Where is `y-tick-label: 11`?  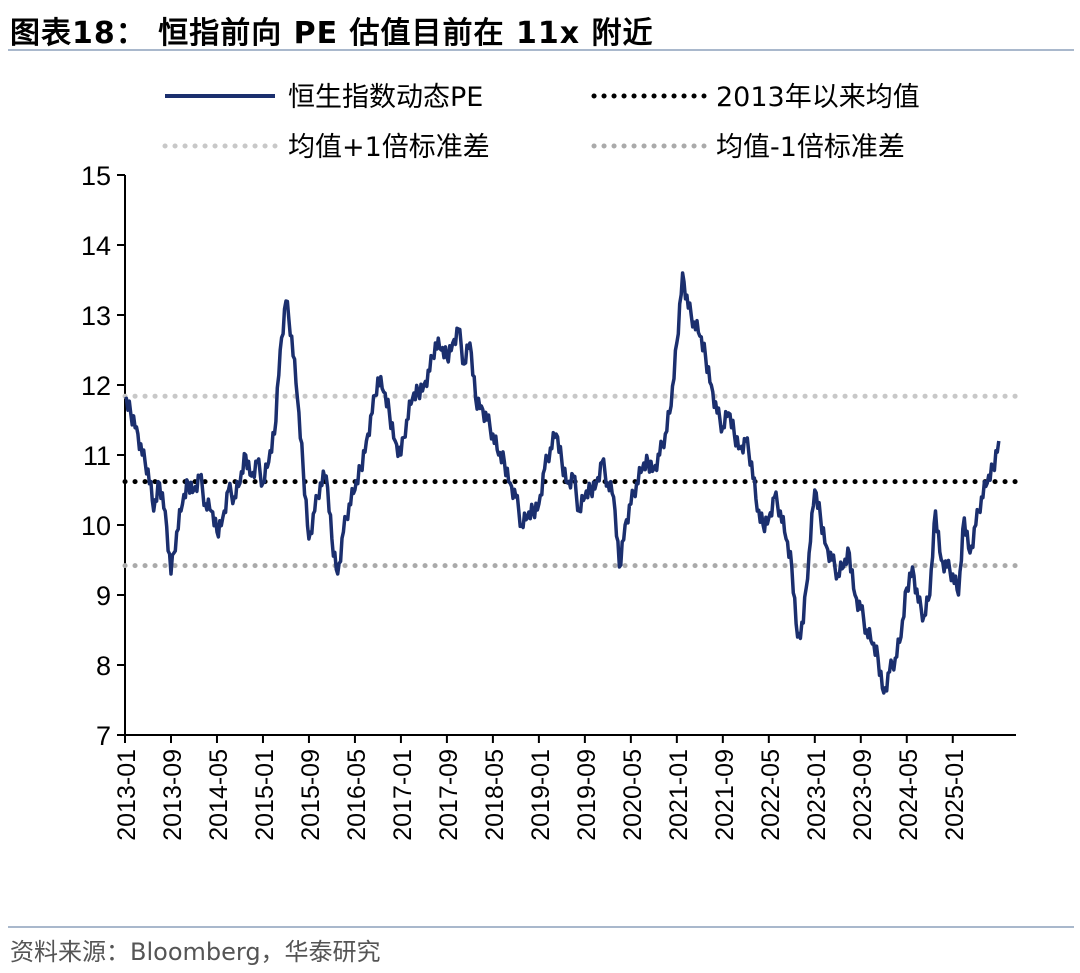 y-tick-label: 11 is located at coordinates (97, 456).